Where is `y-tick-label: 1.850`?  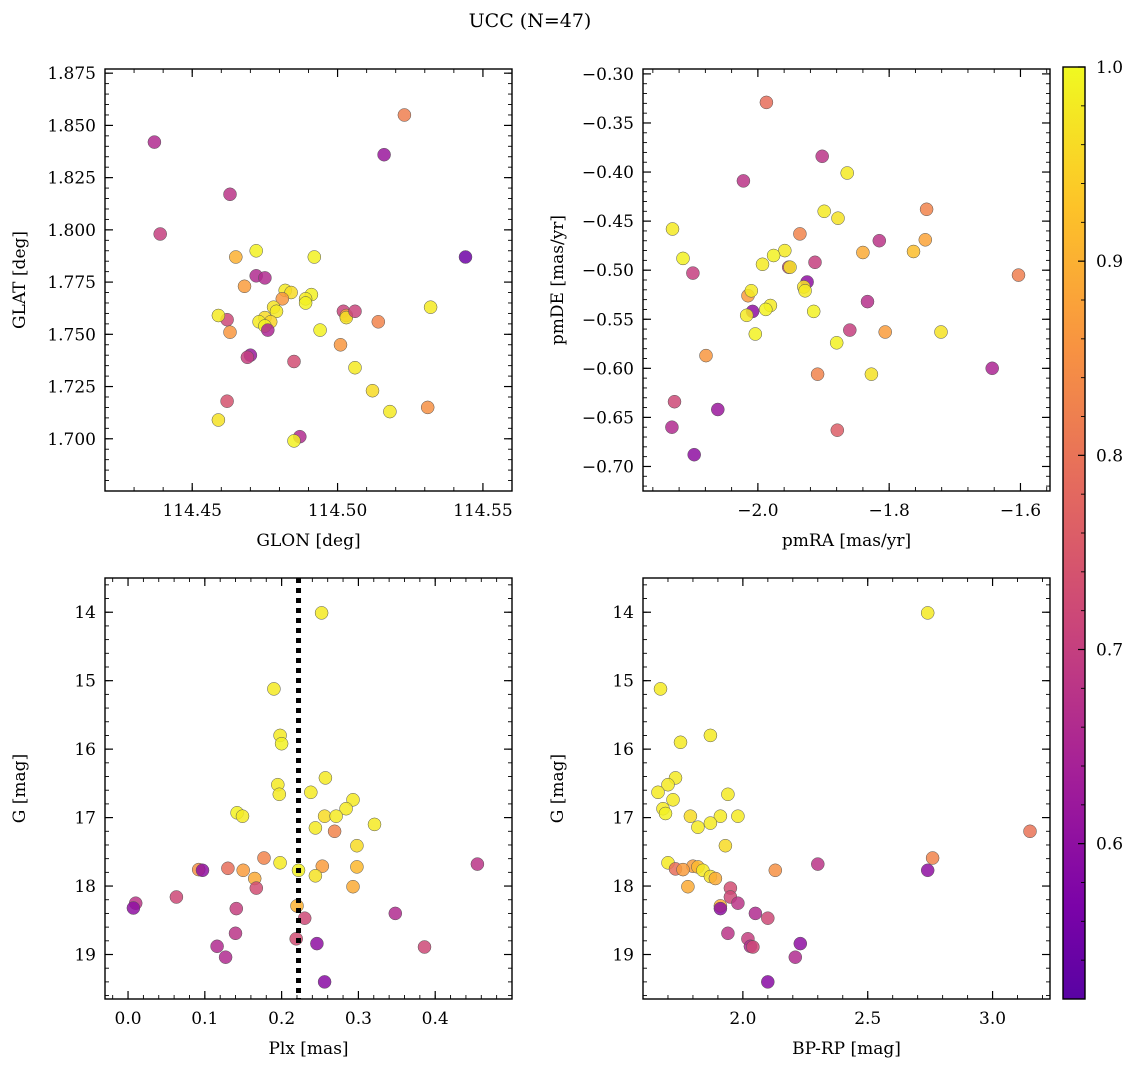
y-tick-label: 1.850 is located at coordinates (71, 126).